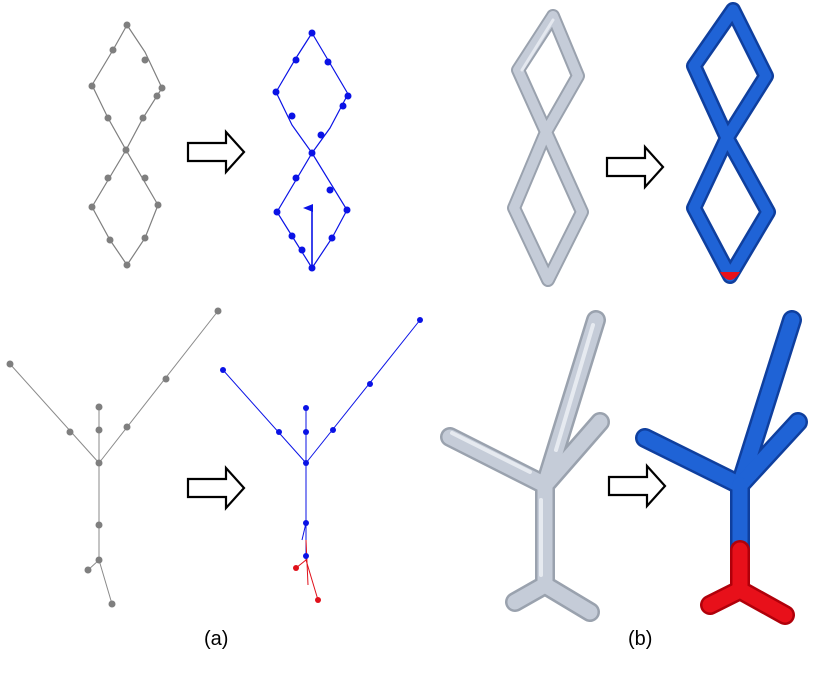  What do you see at coordinates (747, 582) in the screenshot?
I see `tree-tube-red` at bounding box center [747, 582].